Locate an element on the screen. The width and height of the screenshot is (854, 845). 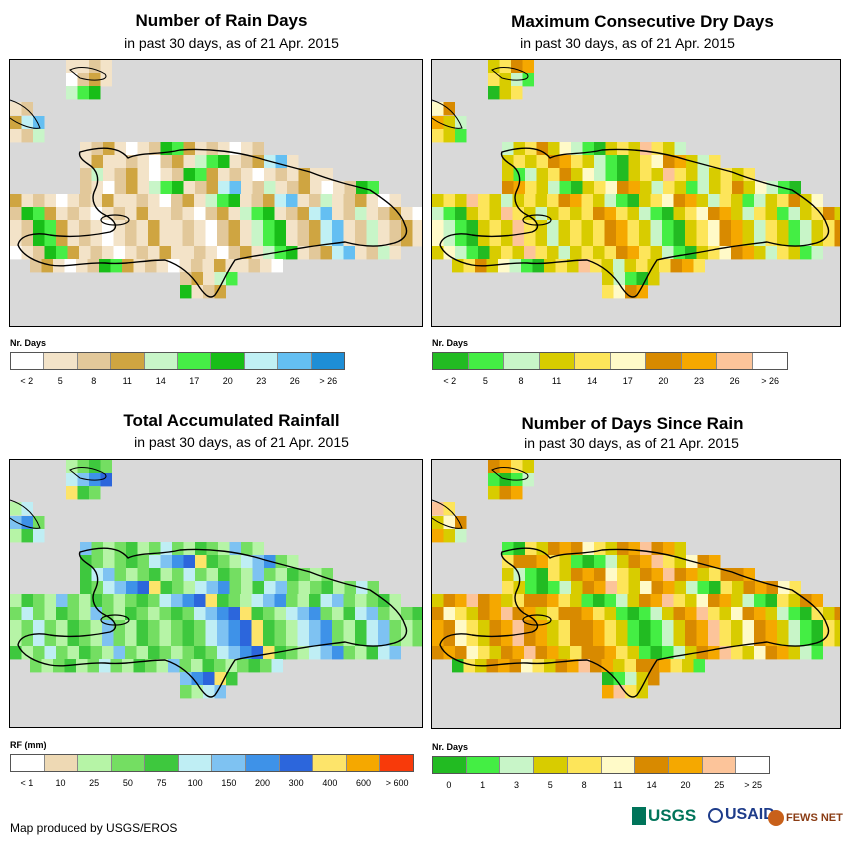
panel-subtitle-rainfall: in past 30 days, as of 21 Apr. 2015 is located at coordinates (241, 442).